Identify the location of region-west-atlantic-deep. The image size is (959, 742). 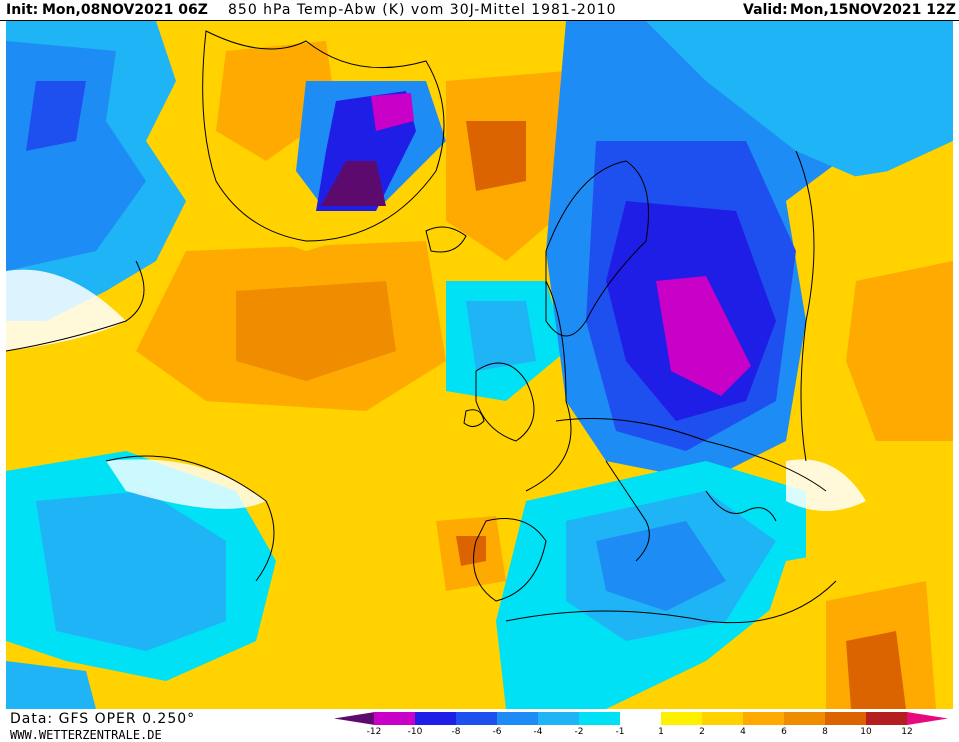
(56, 116).